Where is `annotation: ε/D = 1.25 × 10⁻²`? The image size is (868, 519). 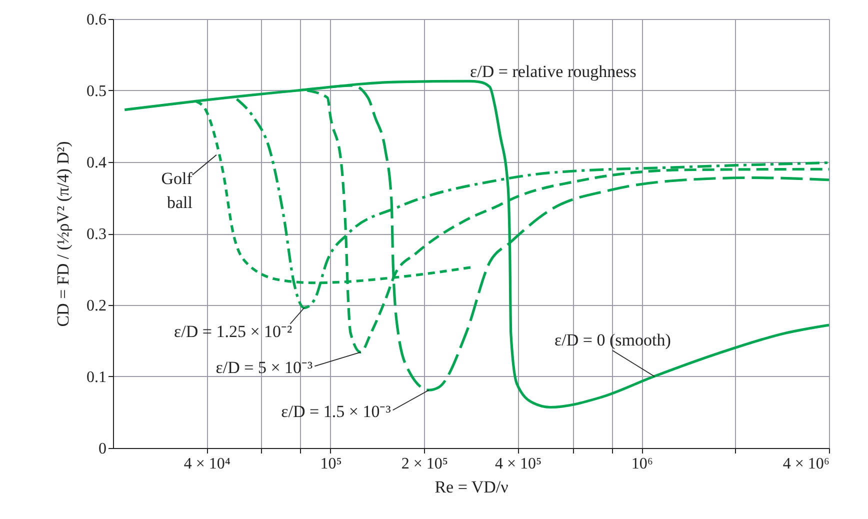 annotation: ε/D = 1.25 × 10⁻² is located at coordinates (233, 331).